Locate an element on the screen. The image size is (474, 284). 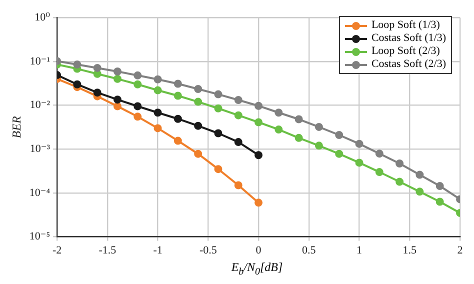
x-tick-label: 1 is located at coordinates (359, 250).